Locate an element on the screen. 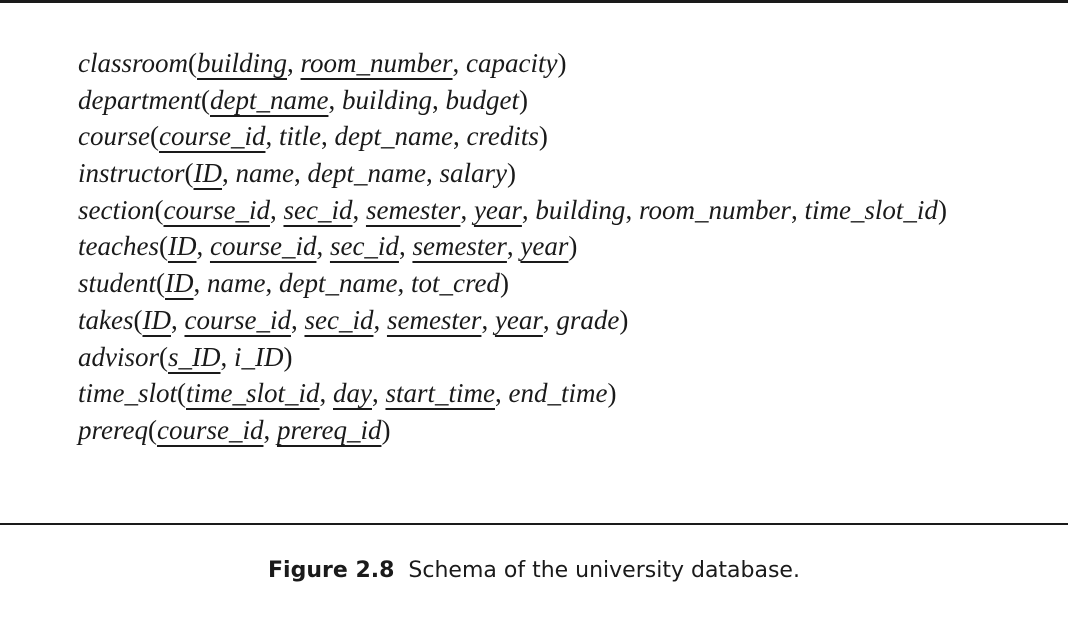  relation-name: classroom is located at coordinates (133, 63).